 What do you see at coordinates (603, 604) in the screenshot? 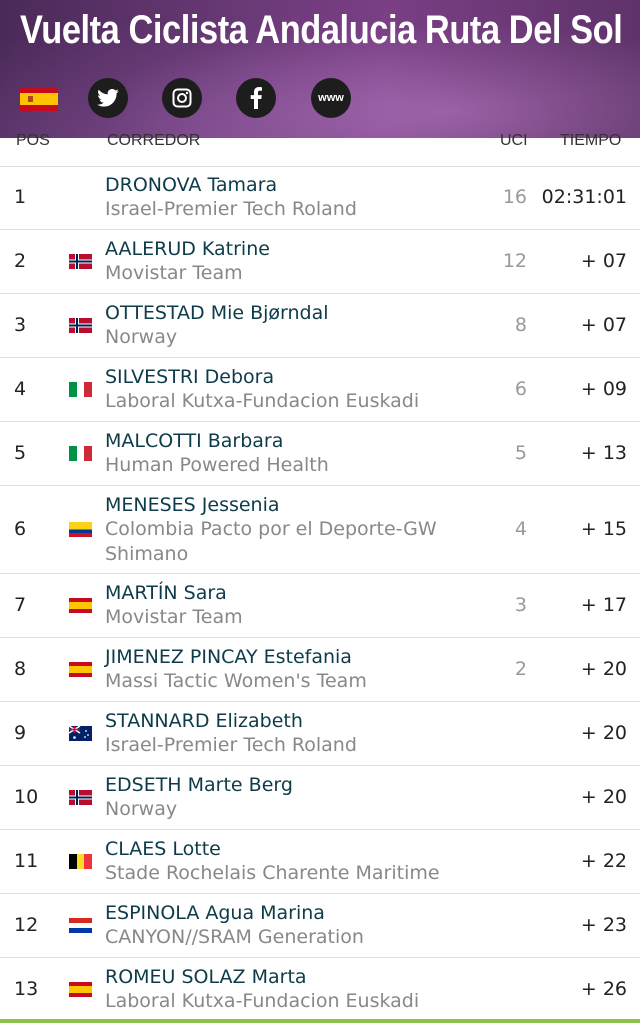
I see `time-gap: + 17` at bounding box center [603, 604].